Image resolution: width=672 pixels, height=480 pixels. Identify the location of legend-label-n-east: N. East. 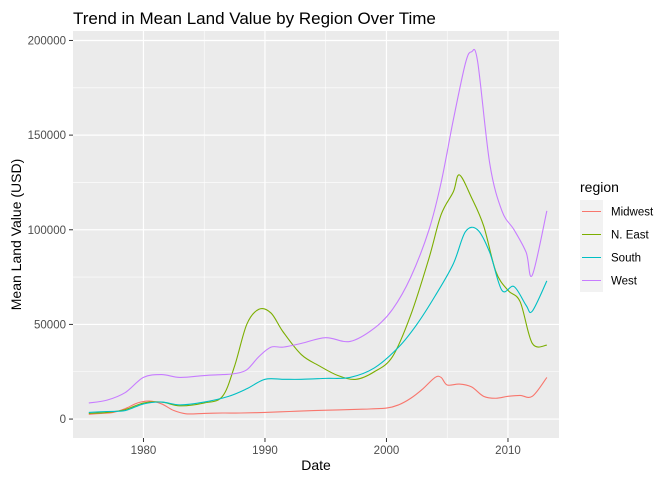
(630, 236).